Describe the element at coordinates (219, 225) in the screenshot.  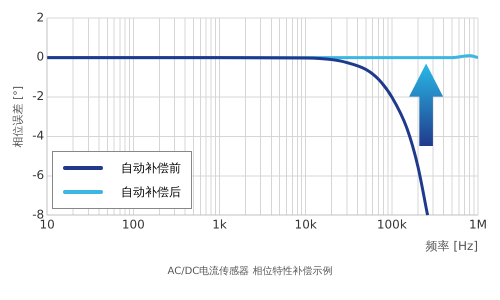
I see `x-tick-label: 1k` at that location.